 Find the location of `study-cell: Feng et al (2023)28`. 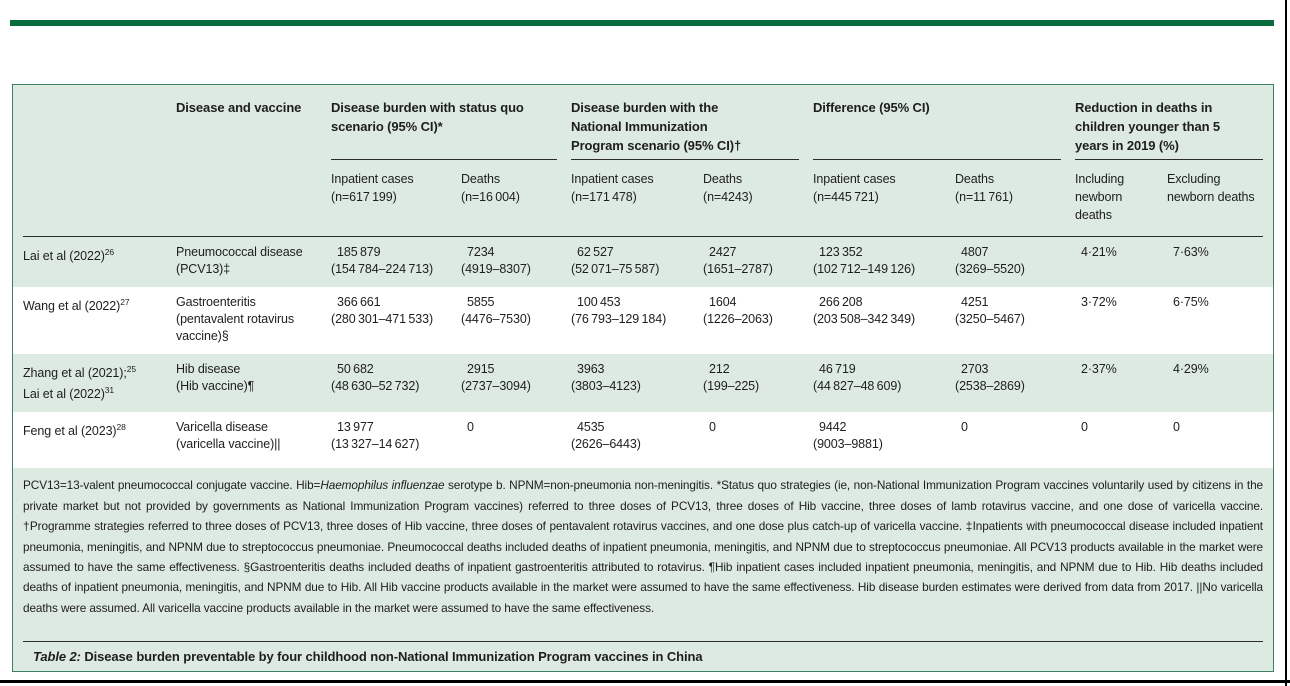

study-cell: Feng et al (2023)28 is located at coordinates (74, 430).